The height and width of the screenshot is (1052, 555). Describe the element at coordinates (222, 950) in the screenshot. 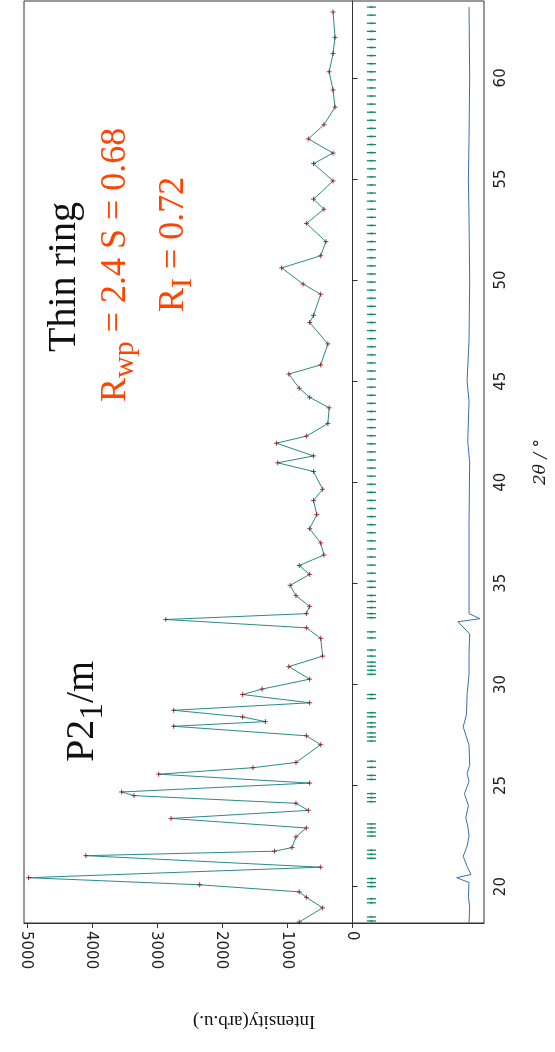

I see `x-tick-label: 2000` at that location.